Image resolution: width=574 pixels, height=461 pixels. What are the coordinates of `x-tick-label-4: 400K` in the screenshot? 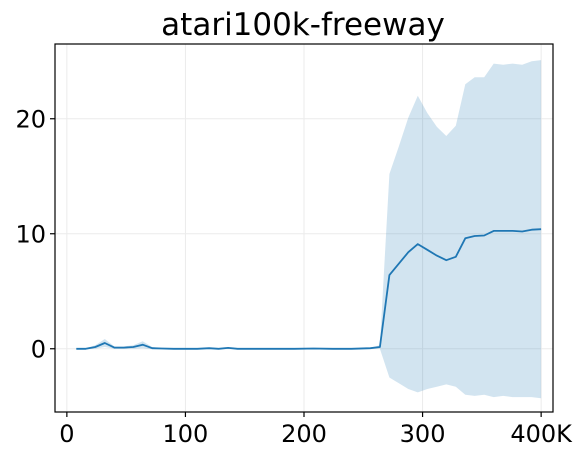 It's located at (541, 434).